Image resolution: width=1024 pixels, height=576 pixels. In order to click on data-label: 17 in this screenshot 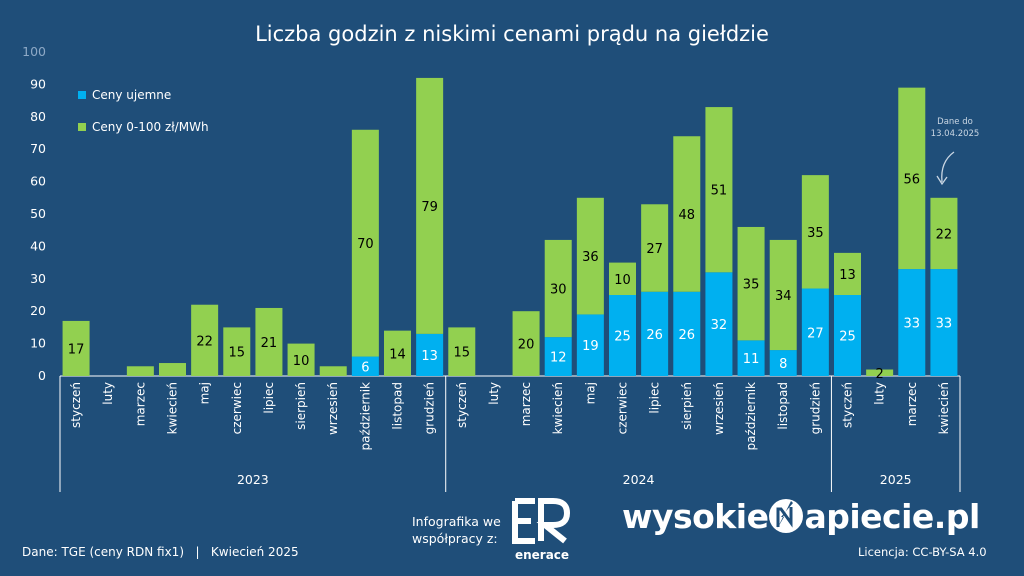, I will do `click(76, 349)`.